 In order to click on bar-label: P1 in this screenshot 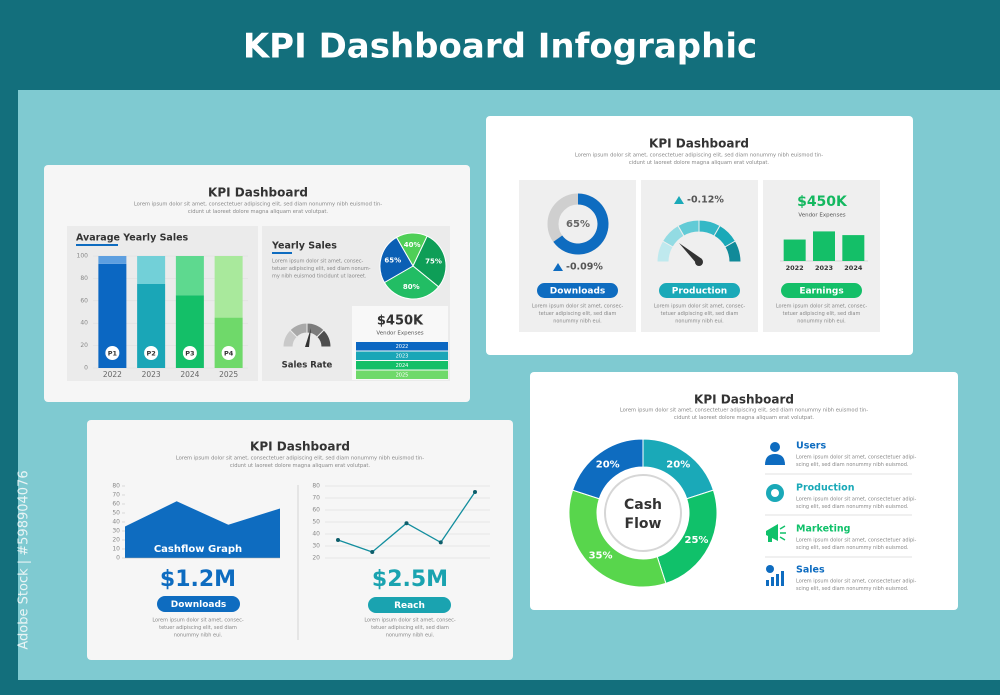, I will do `click(113, 354)`.